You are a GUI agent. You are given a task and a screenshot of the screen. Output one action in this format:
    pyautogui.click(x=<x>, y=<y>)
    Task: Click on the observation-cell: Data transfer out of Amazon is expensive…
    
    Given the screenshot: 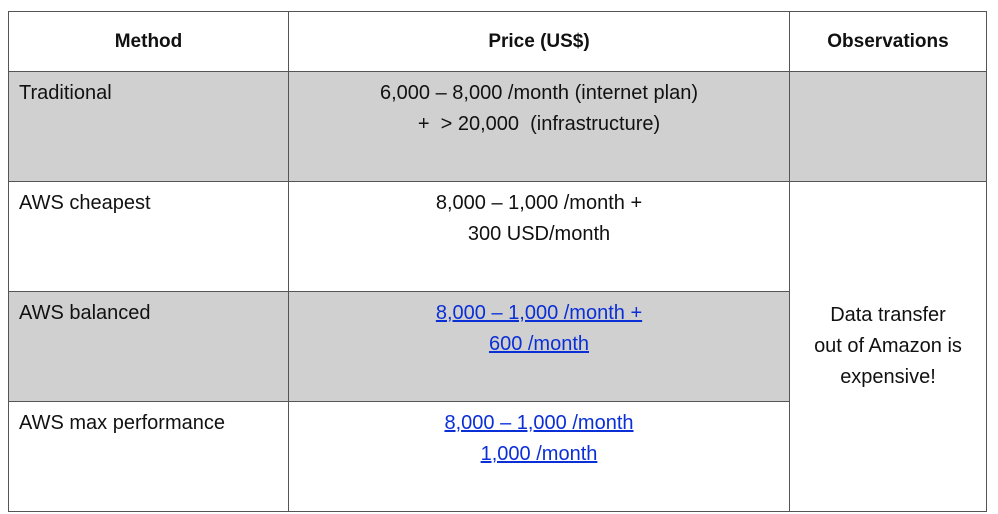 What is the action you would take?
    pyautogui.click(x=888, y=346)
    